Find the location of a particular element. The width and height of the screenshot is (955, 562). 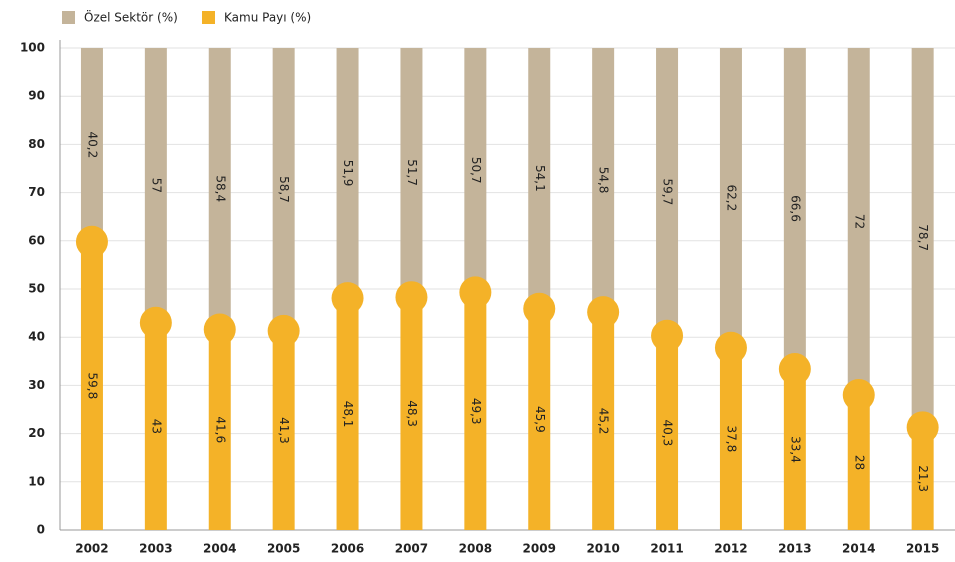

value-label: 33,4 is located at coordinates (795, 449).